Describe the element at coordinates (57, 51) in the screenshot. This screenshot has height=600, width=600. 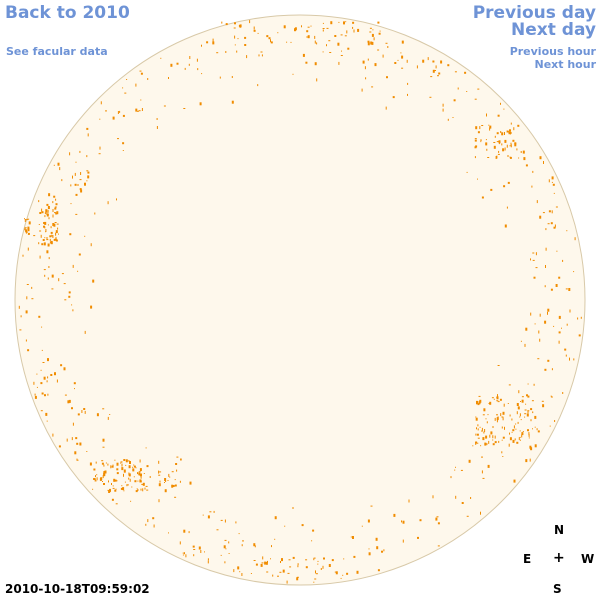
I see `see-facular-data-link: See facular data` at that location.